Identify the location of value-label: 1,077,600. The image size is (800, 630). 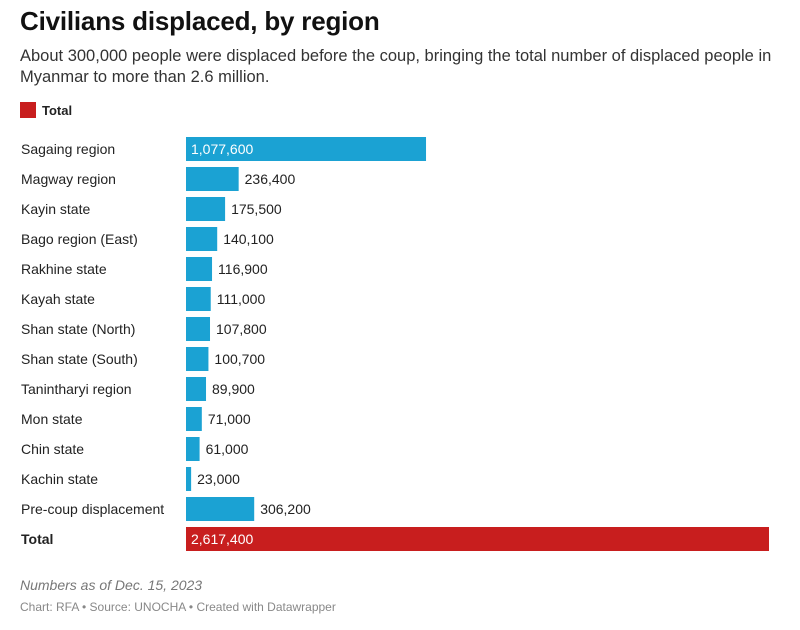
(222, 149).